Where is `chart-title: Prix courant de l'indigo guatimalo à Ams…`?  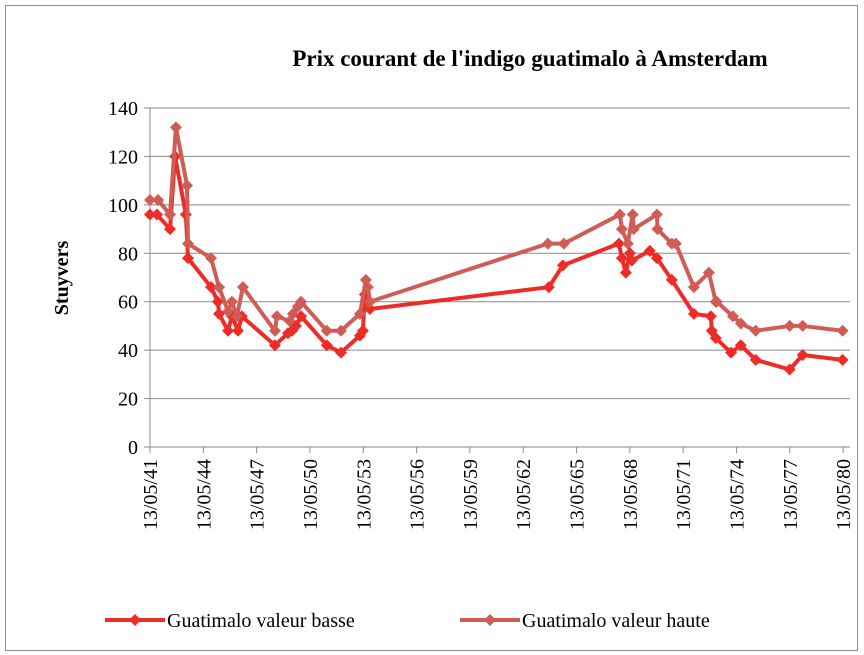
chart-title: Prix courant de l'indigo guatimalo à Ams… is located at coordinates (529, 58).